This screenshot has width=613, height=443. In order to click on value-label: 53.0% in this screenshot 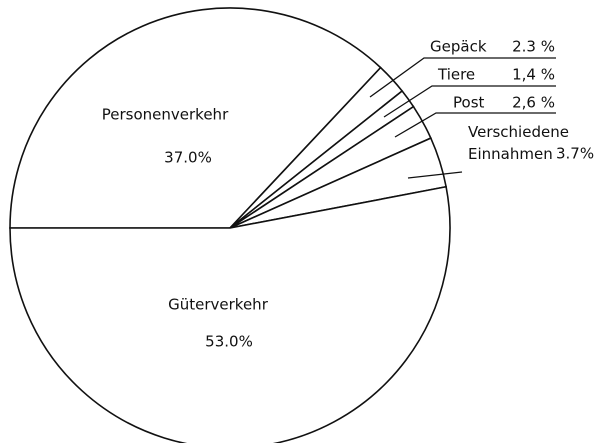, I will do `click(229, 342)`.